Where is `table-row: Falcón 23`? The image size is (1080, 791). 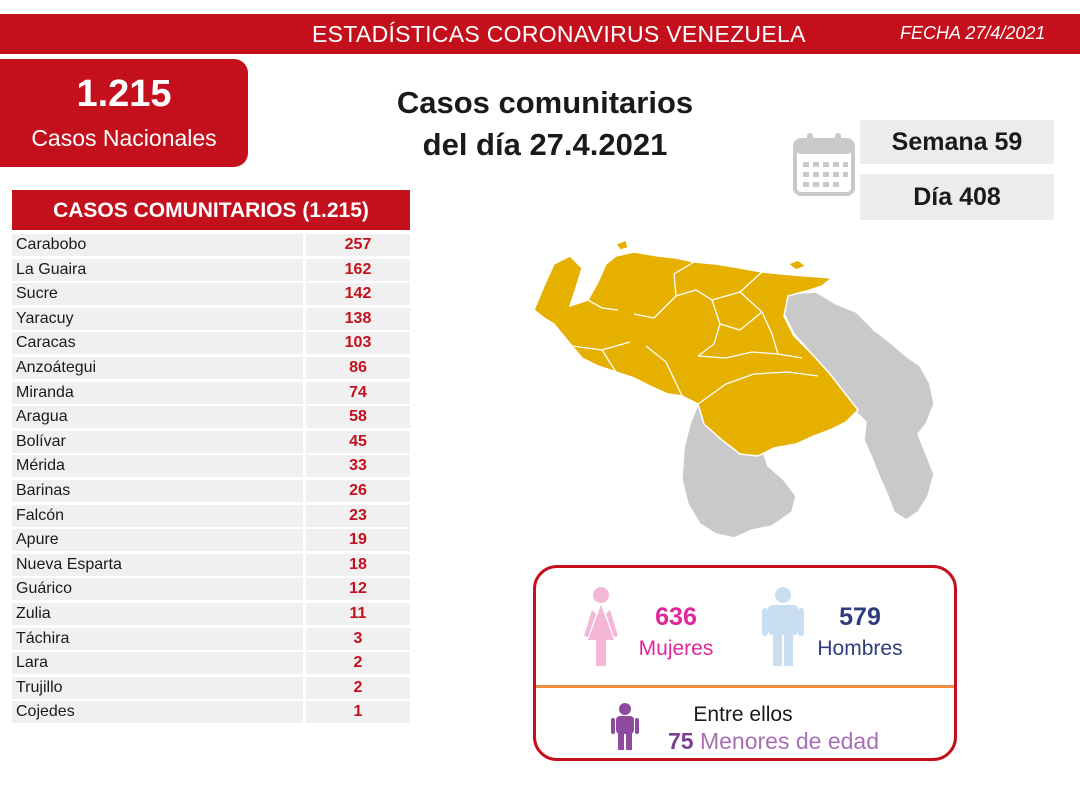 table-row: Falcón 23 is located at coordinates (211, 516).